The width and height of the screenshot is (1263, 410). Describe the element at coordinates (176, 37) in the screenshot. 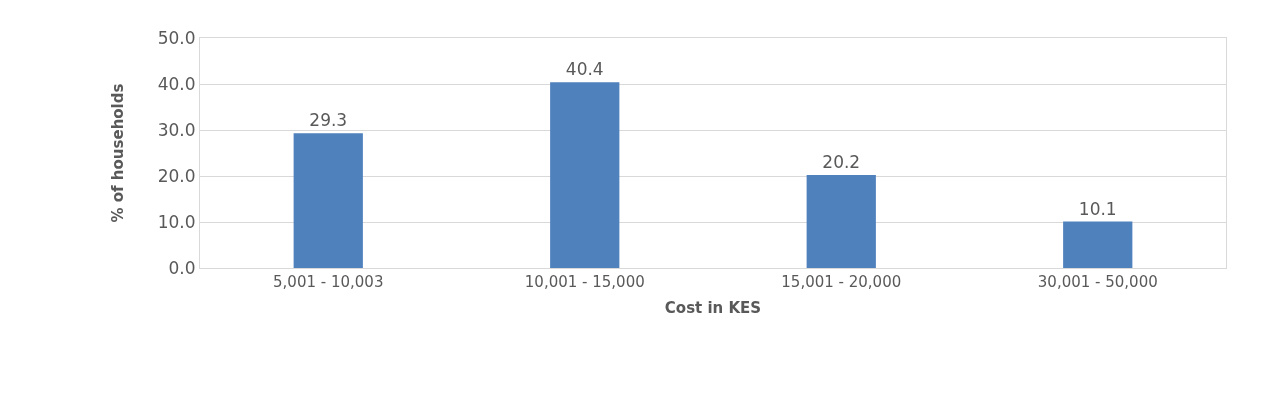

I see `y-tick-label: 50.0` at that location.